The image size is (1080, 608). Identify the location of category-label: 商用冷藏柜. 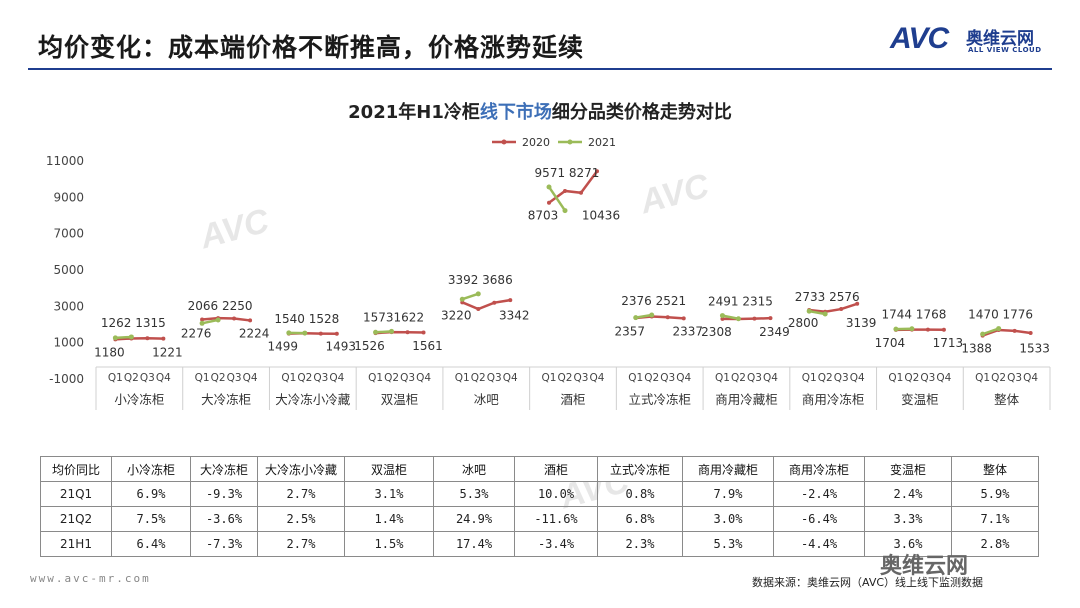
(746, 399).